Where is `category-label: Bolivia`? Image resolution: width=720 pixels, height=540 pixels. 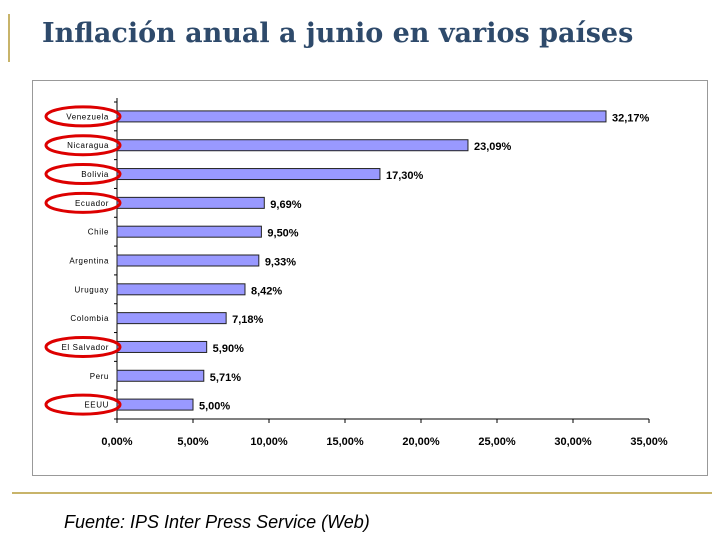 category-label: Bolivia is located at coordinates (95, 174).